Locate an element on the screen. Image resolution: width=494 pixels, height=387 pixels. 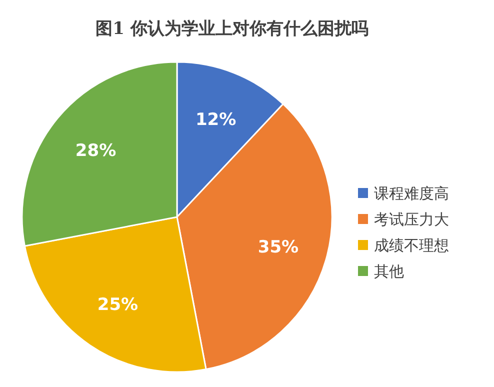
legend-label: 考试压力大 is located at coordinates (411, 219).